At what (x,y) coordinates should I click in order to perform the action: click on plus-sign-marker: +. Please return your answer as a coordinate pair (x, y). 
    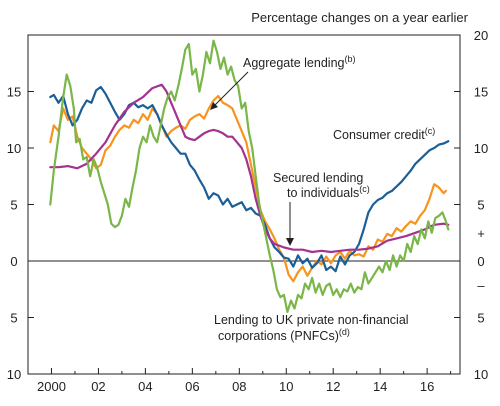
    Looking at the image, I should click on (481, 233).